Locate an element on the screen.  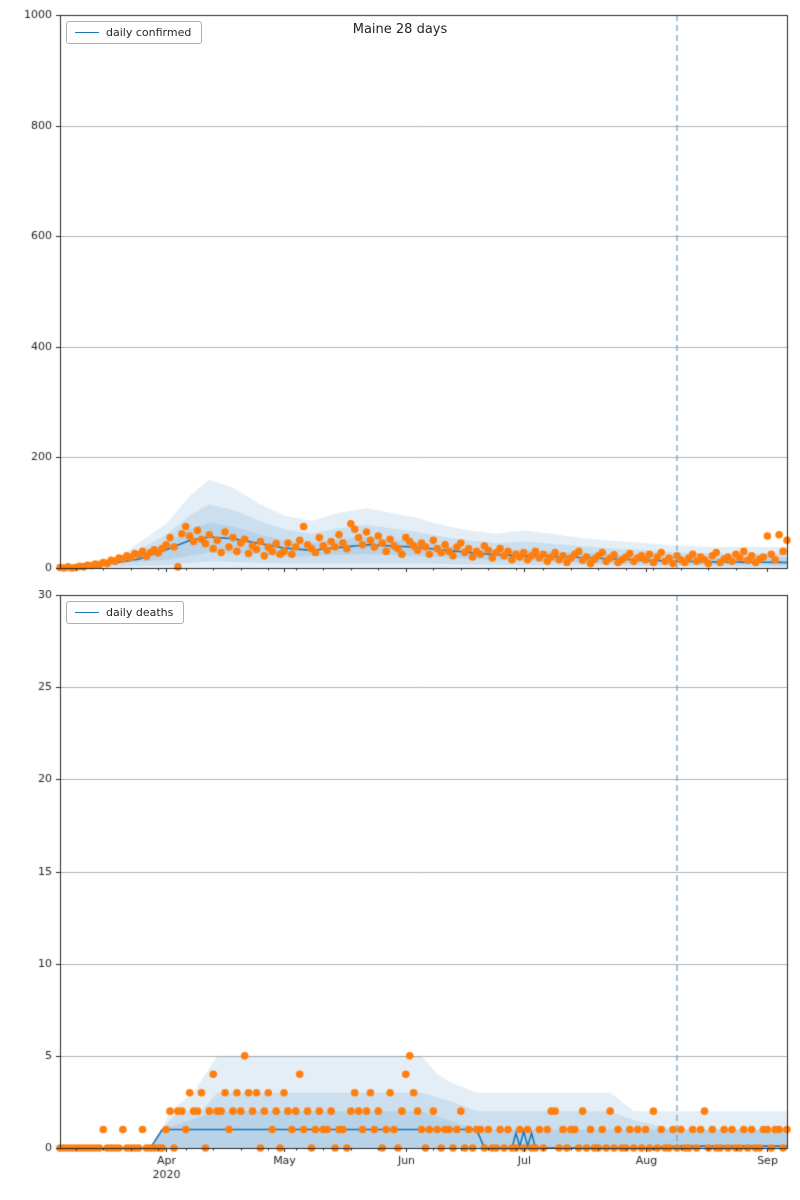
legend-daily-deaths: daily deaths is located at coordinates (125, 612).